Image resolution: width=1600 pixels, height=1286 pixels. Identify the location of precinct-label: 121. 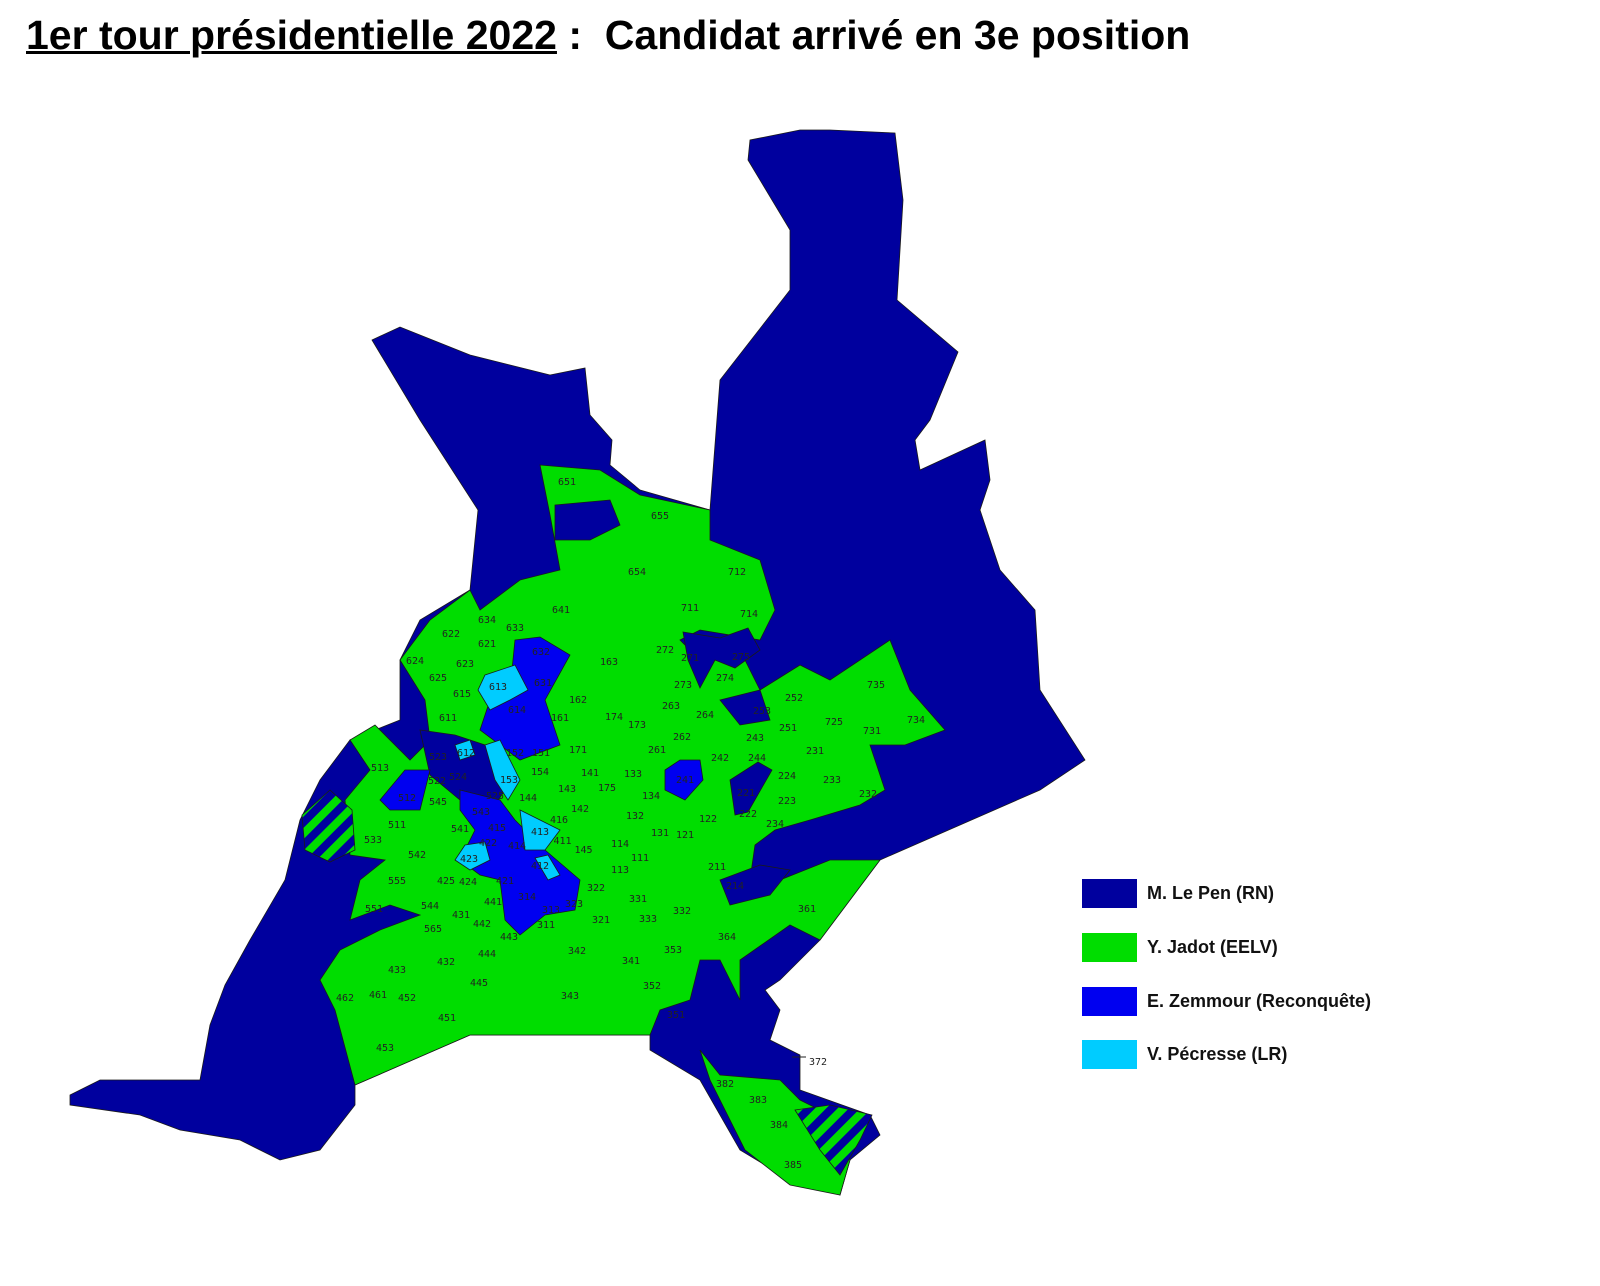
(685, 835).